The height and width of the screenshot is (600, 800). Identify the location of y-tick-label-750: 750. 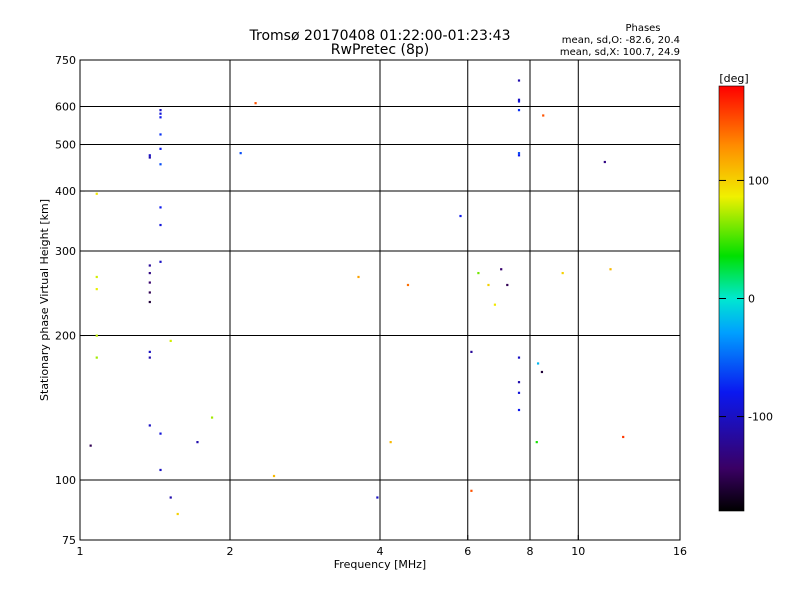
(65, 60).